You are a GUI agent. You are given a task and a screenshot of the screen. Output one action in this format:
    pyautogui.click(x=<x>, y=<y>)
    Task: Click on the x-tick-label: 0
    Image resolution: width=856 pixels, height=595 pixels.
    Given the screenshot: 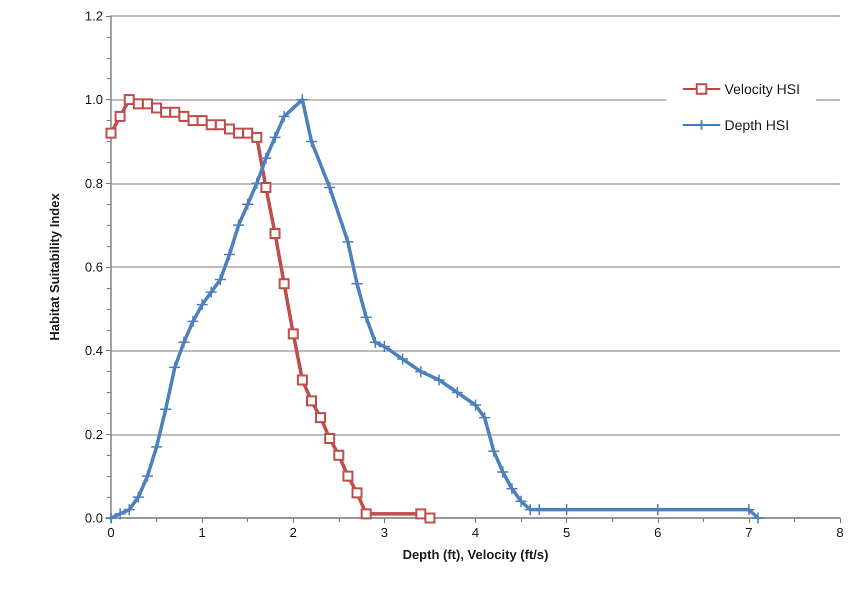 What is the action you would take?
    pyautogui.click(x=111, y=532)
    